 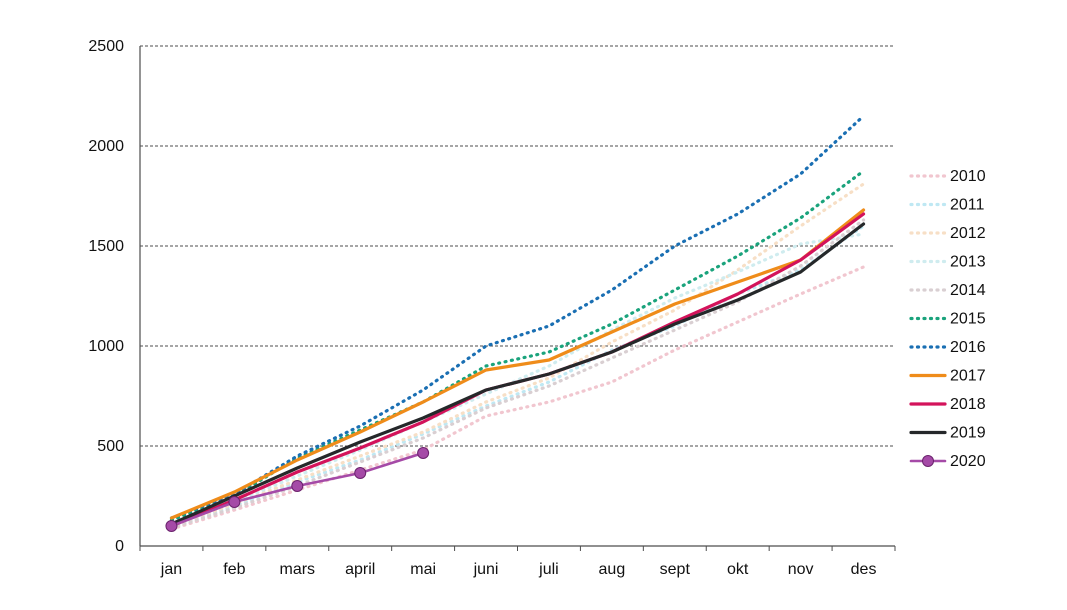 I want to click on legend-label-2013: 2013, so click(x=968, y=262).